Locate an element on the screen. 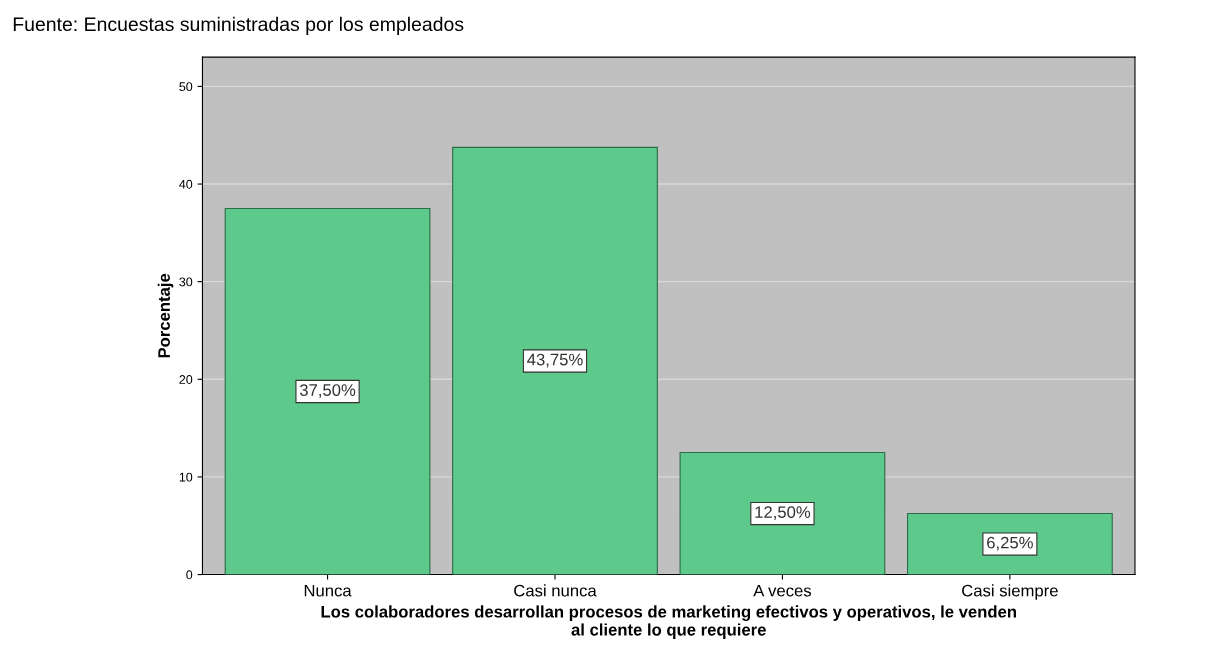  x-tick-label: Casi nunca is located at coordinates (555, 590).